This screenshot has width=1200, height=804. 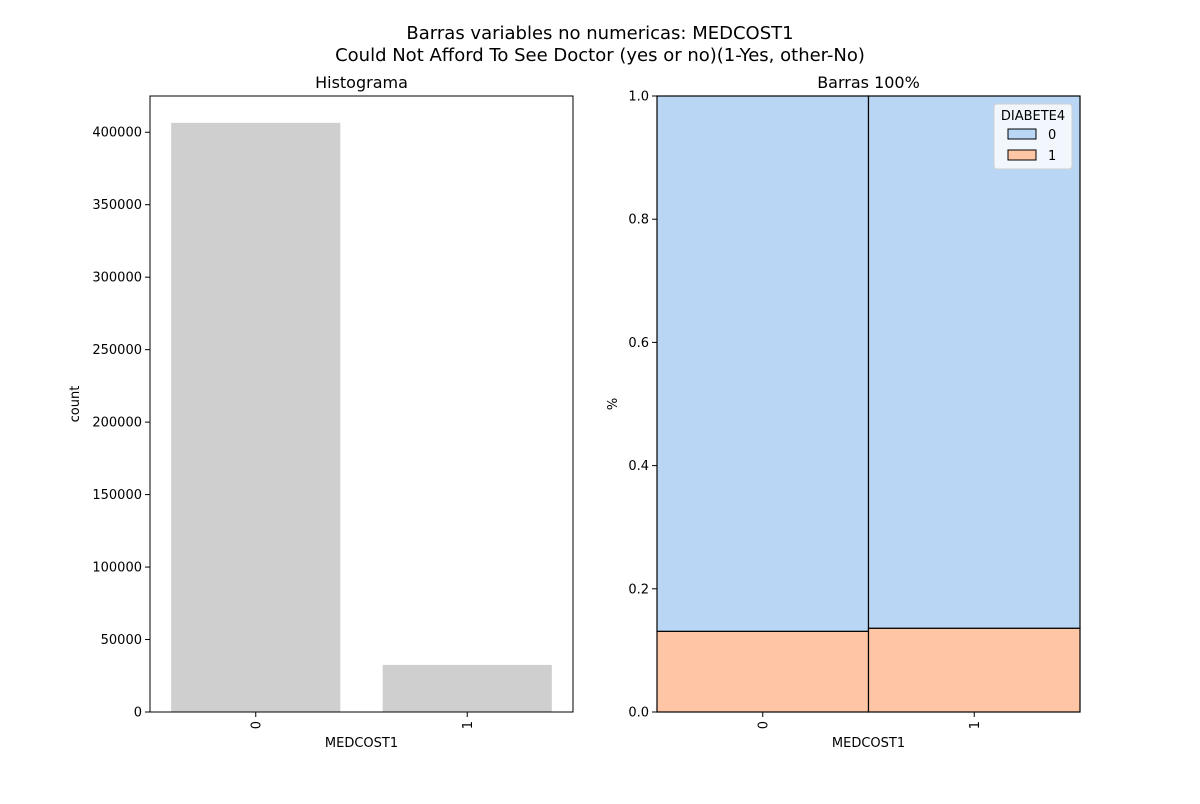 What do you see at coordinates (638, 220) in the screenshot?
I see `y-tick-label: 0.8` at bounding box center [638, 220].